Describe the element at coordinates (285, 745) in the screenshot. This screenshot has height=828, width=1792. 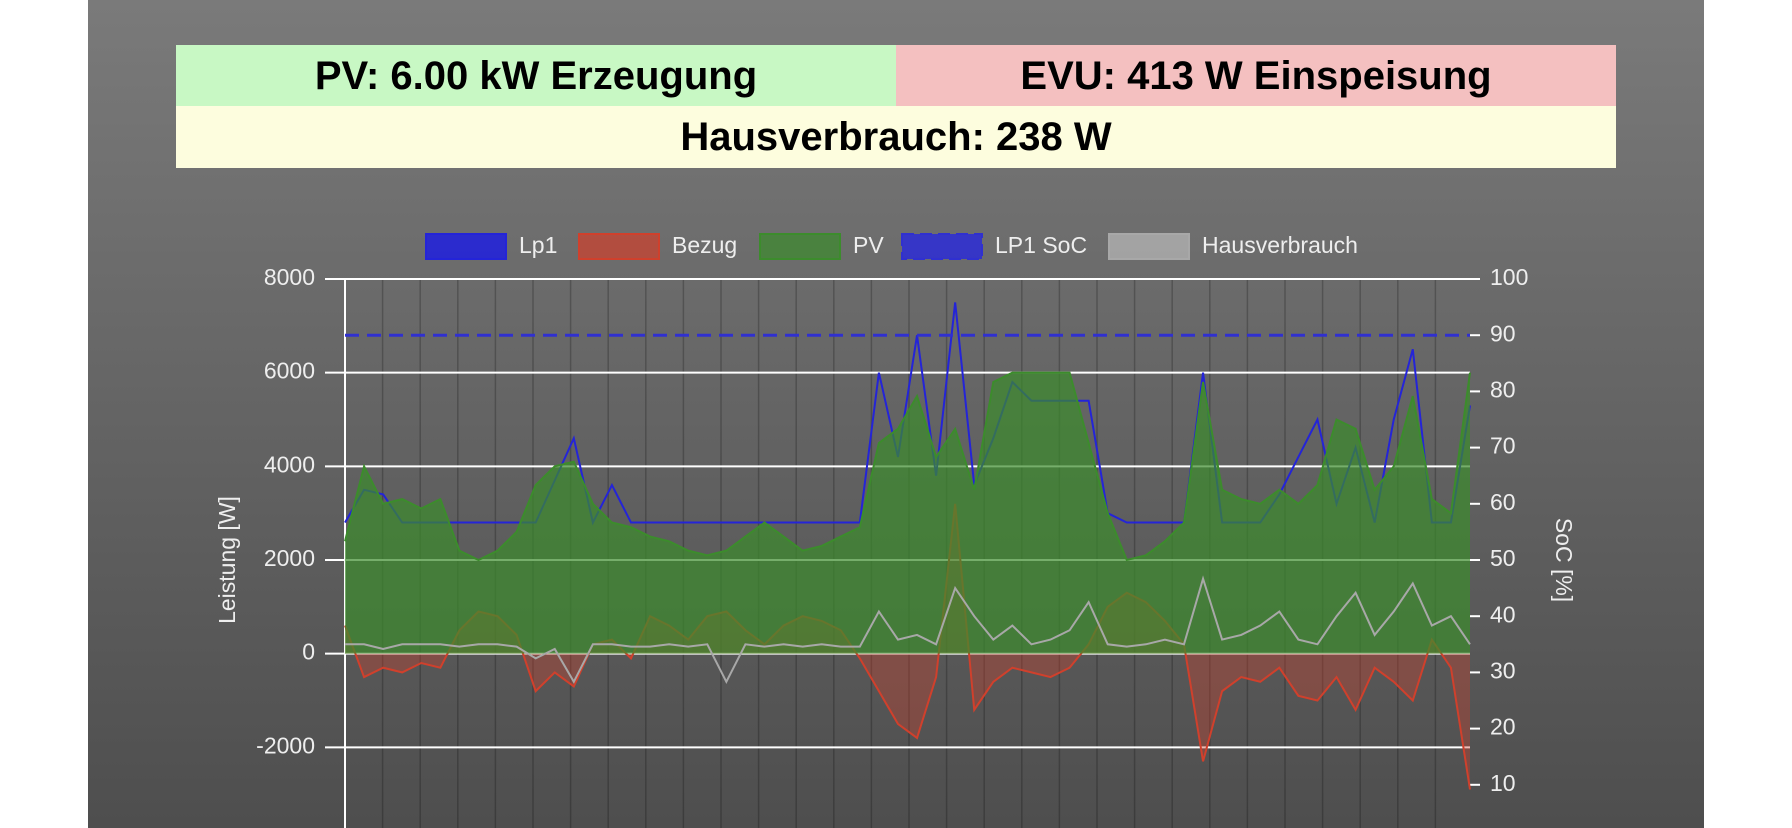
I see `y-tick-label: -2000` at that location.